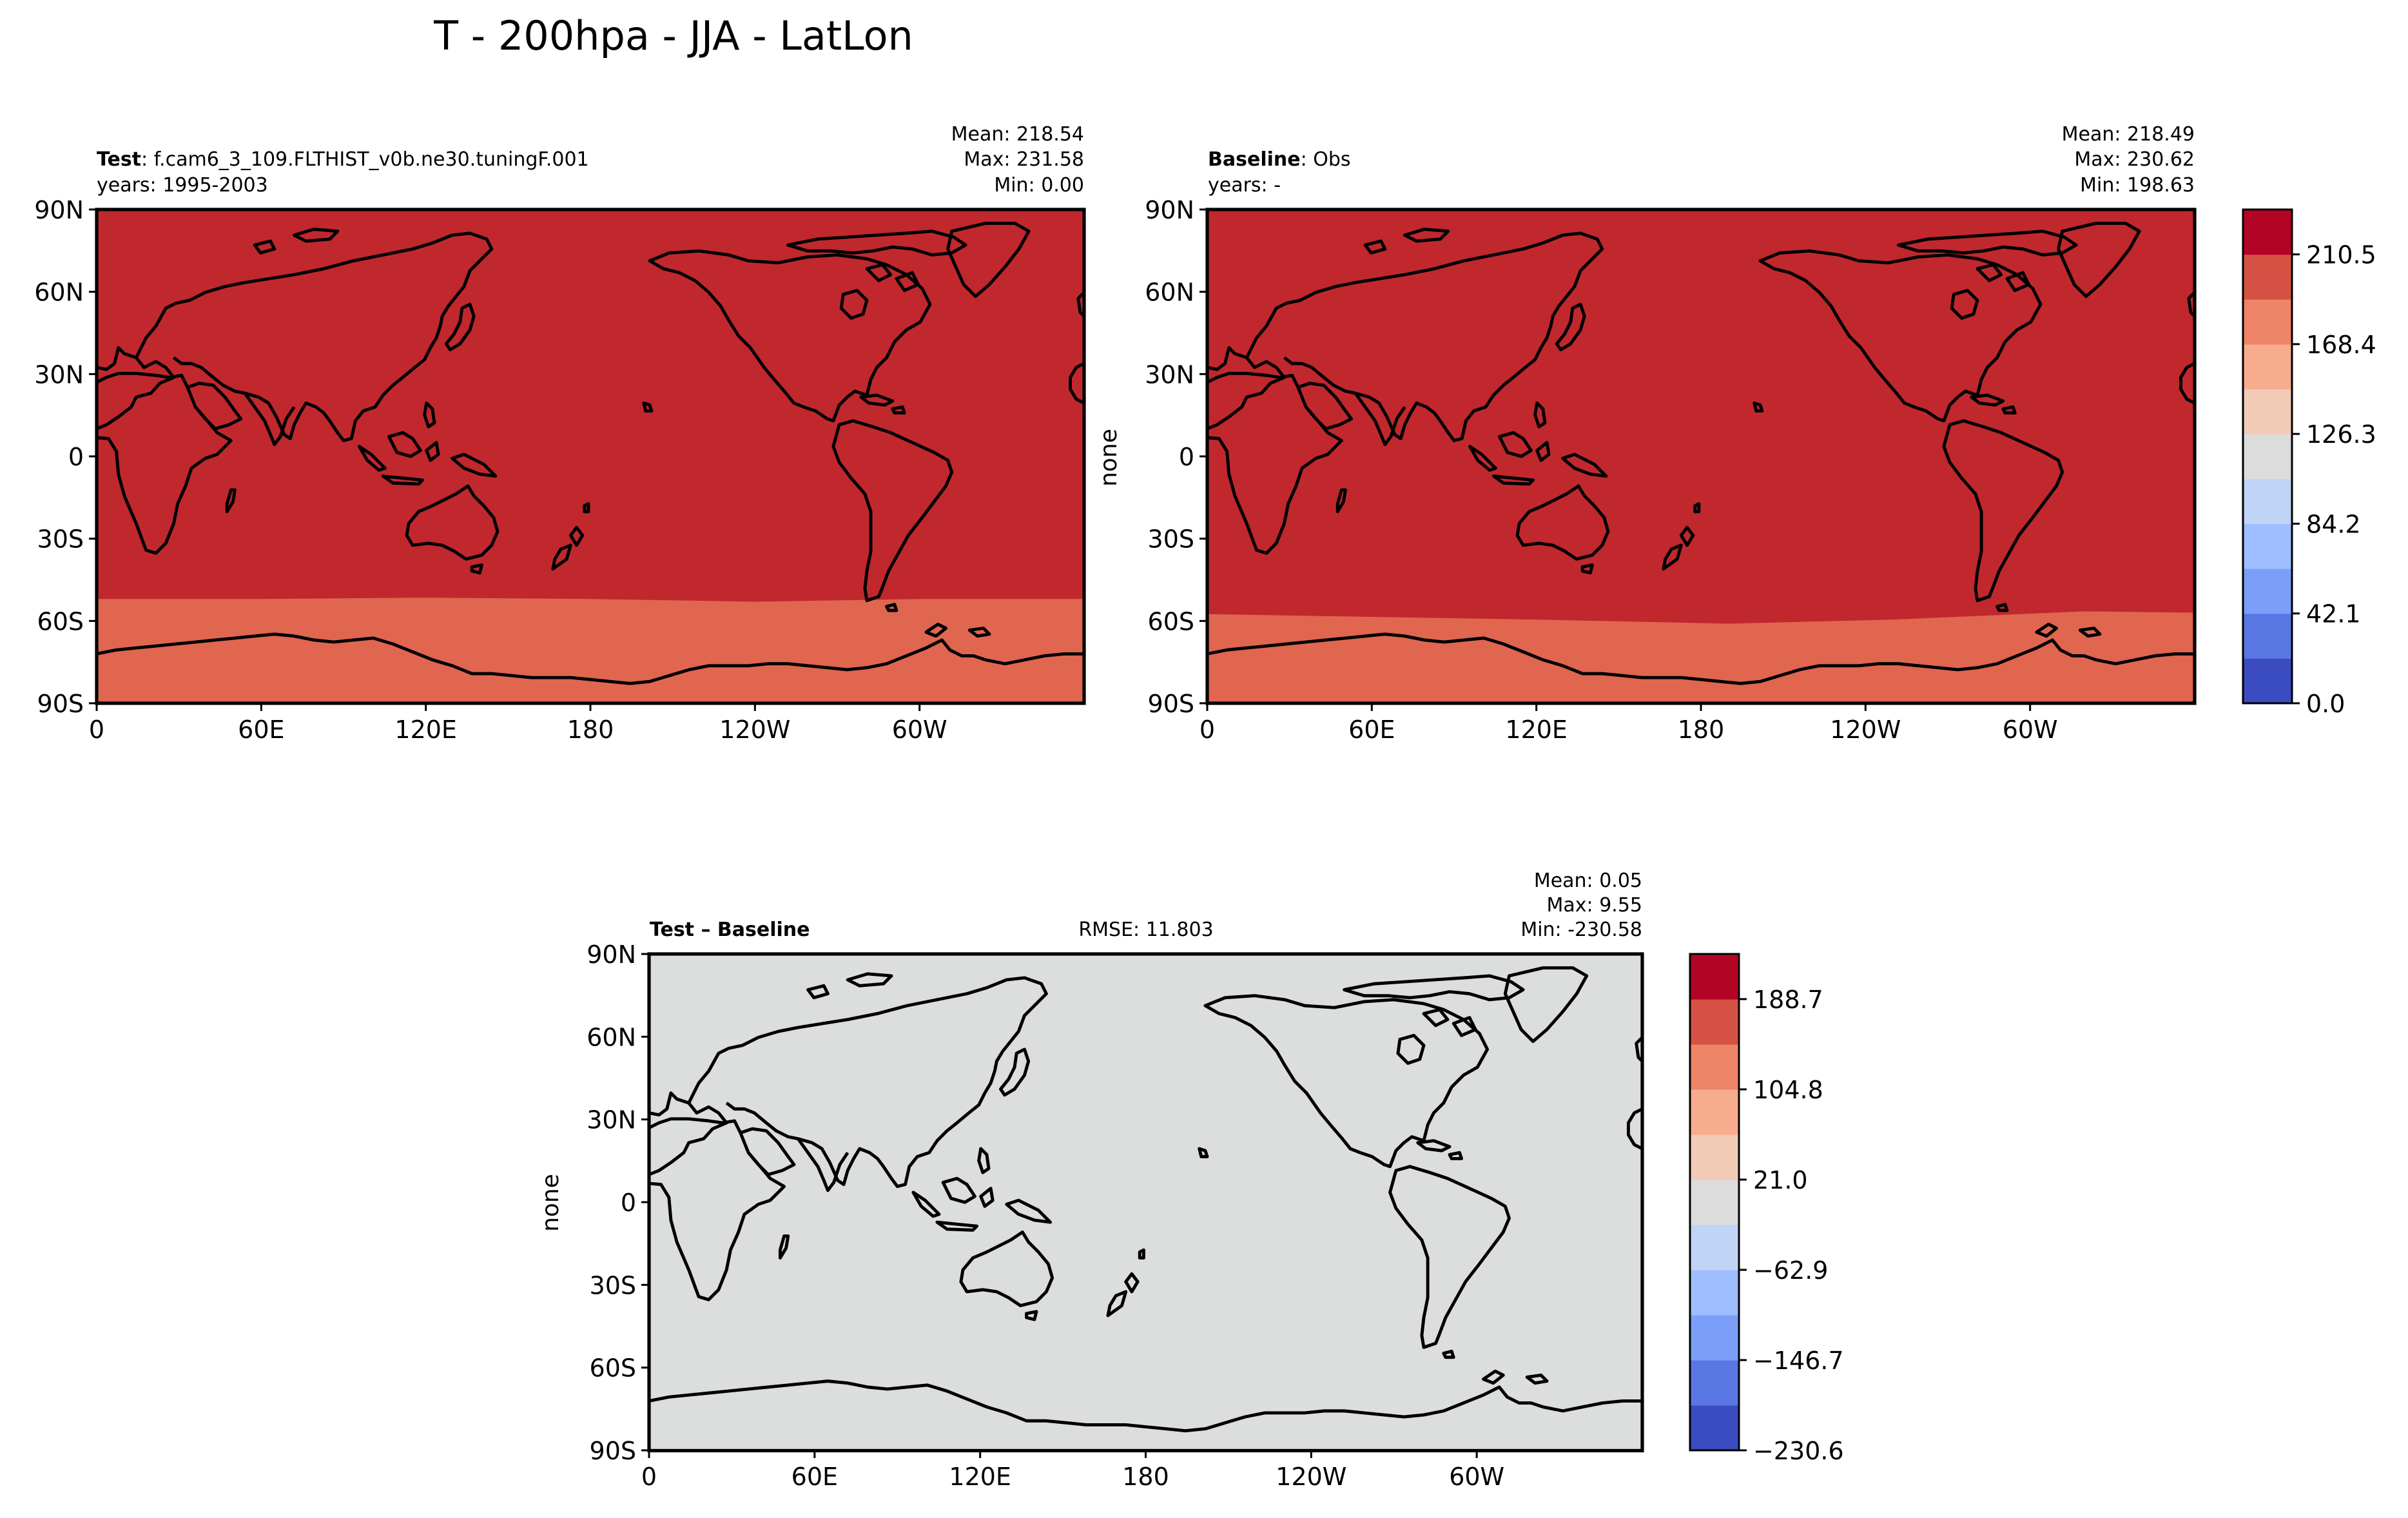 This screenshot has width=2408, height=1518. What do you see at coordinates (814, 1477) in the screenshot?
I see `diff-xtick-label: 60E` at bounding box center [814, 1477].